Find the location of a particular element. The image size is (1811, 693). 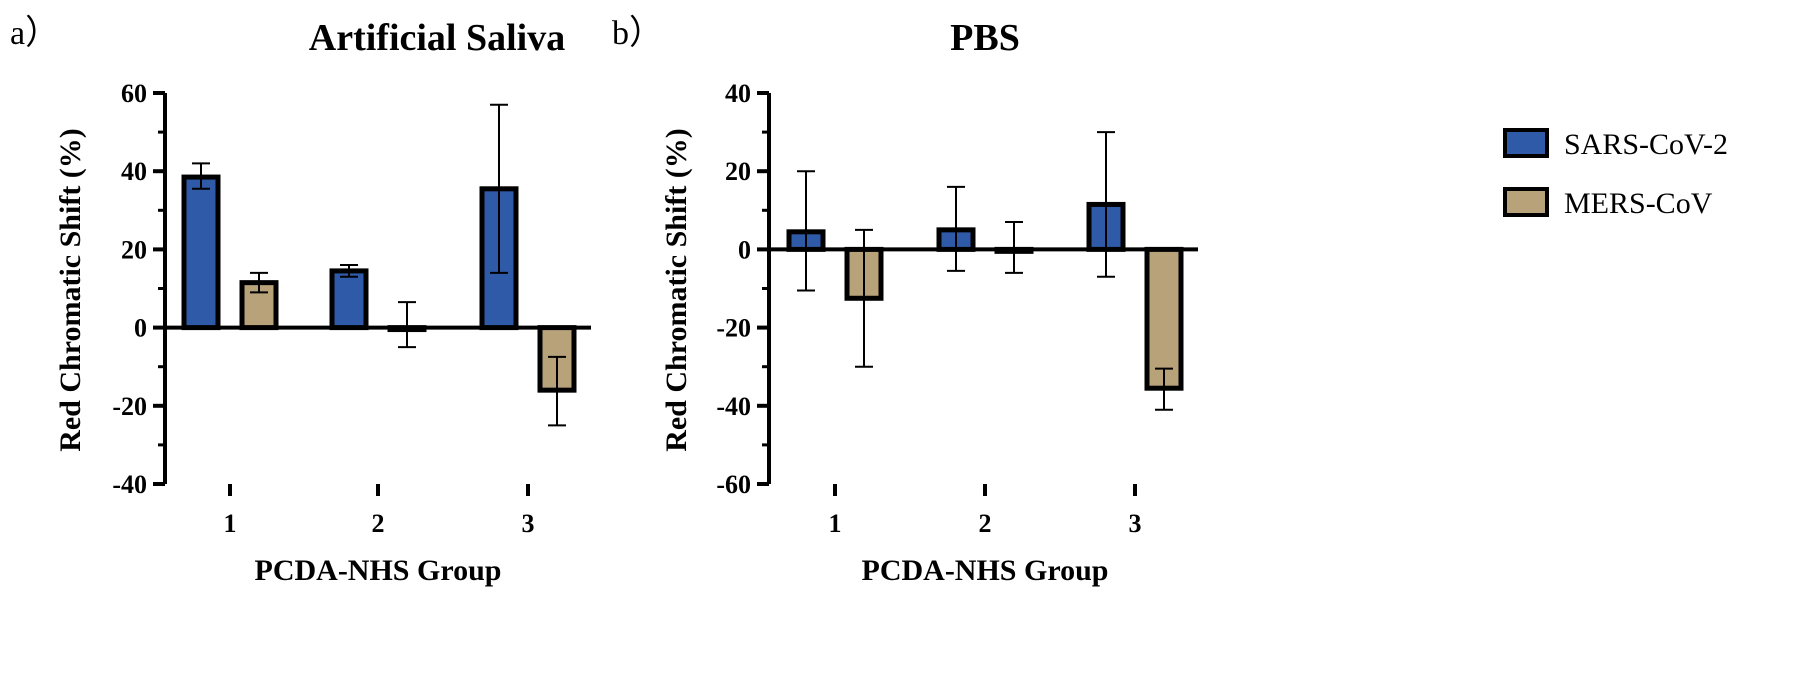

legend-swatch-mers-cov is located at coordinates (1526, 202).